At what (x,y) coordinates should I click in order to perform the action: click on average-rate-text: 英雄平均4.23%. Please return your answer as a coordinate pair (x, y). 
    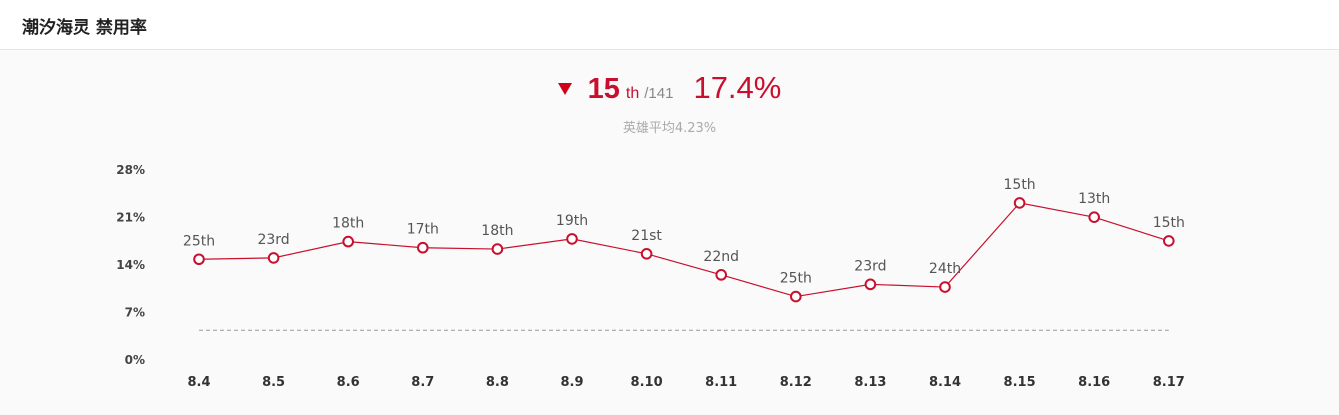
    Looking at the image, I should click on (669, 128).